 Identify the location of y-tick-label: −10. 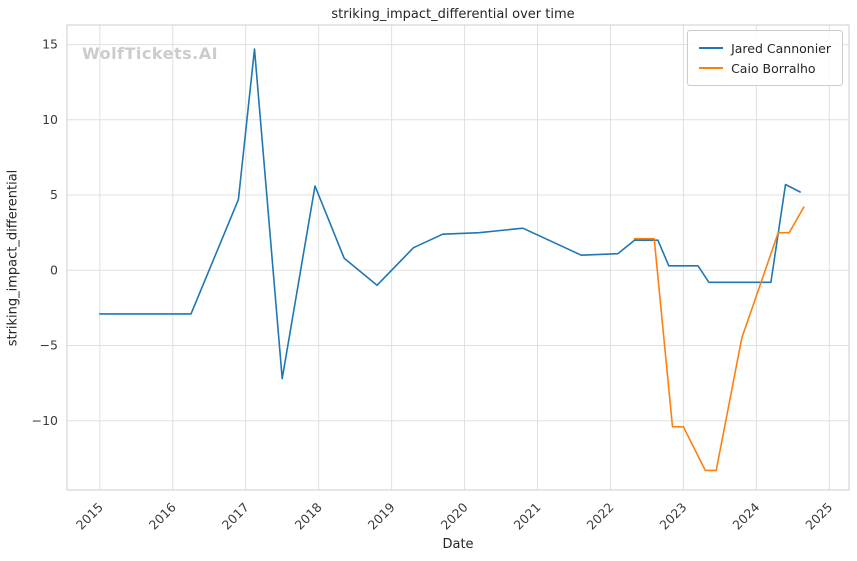
(45, 420).